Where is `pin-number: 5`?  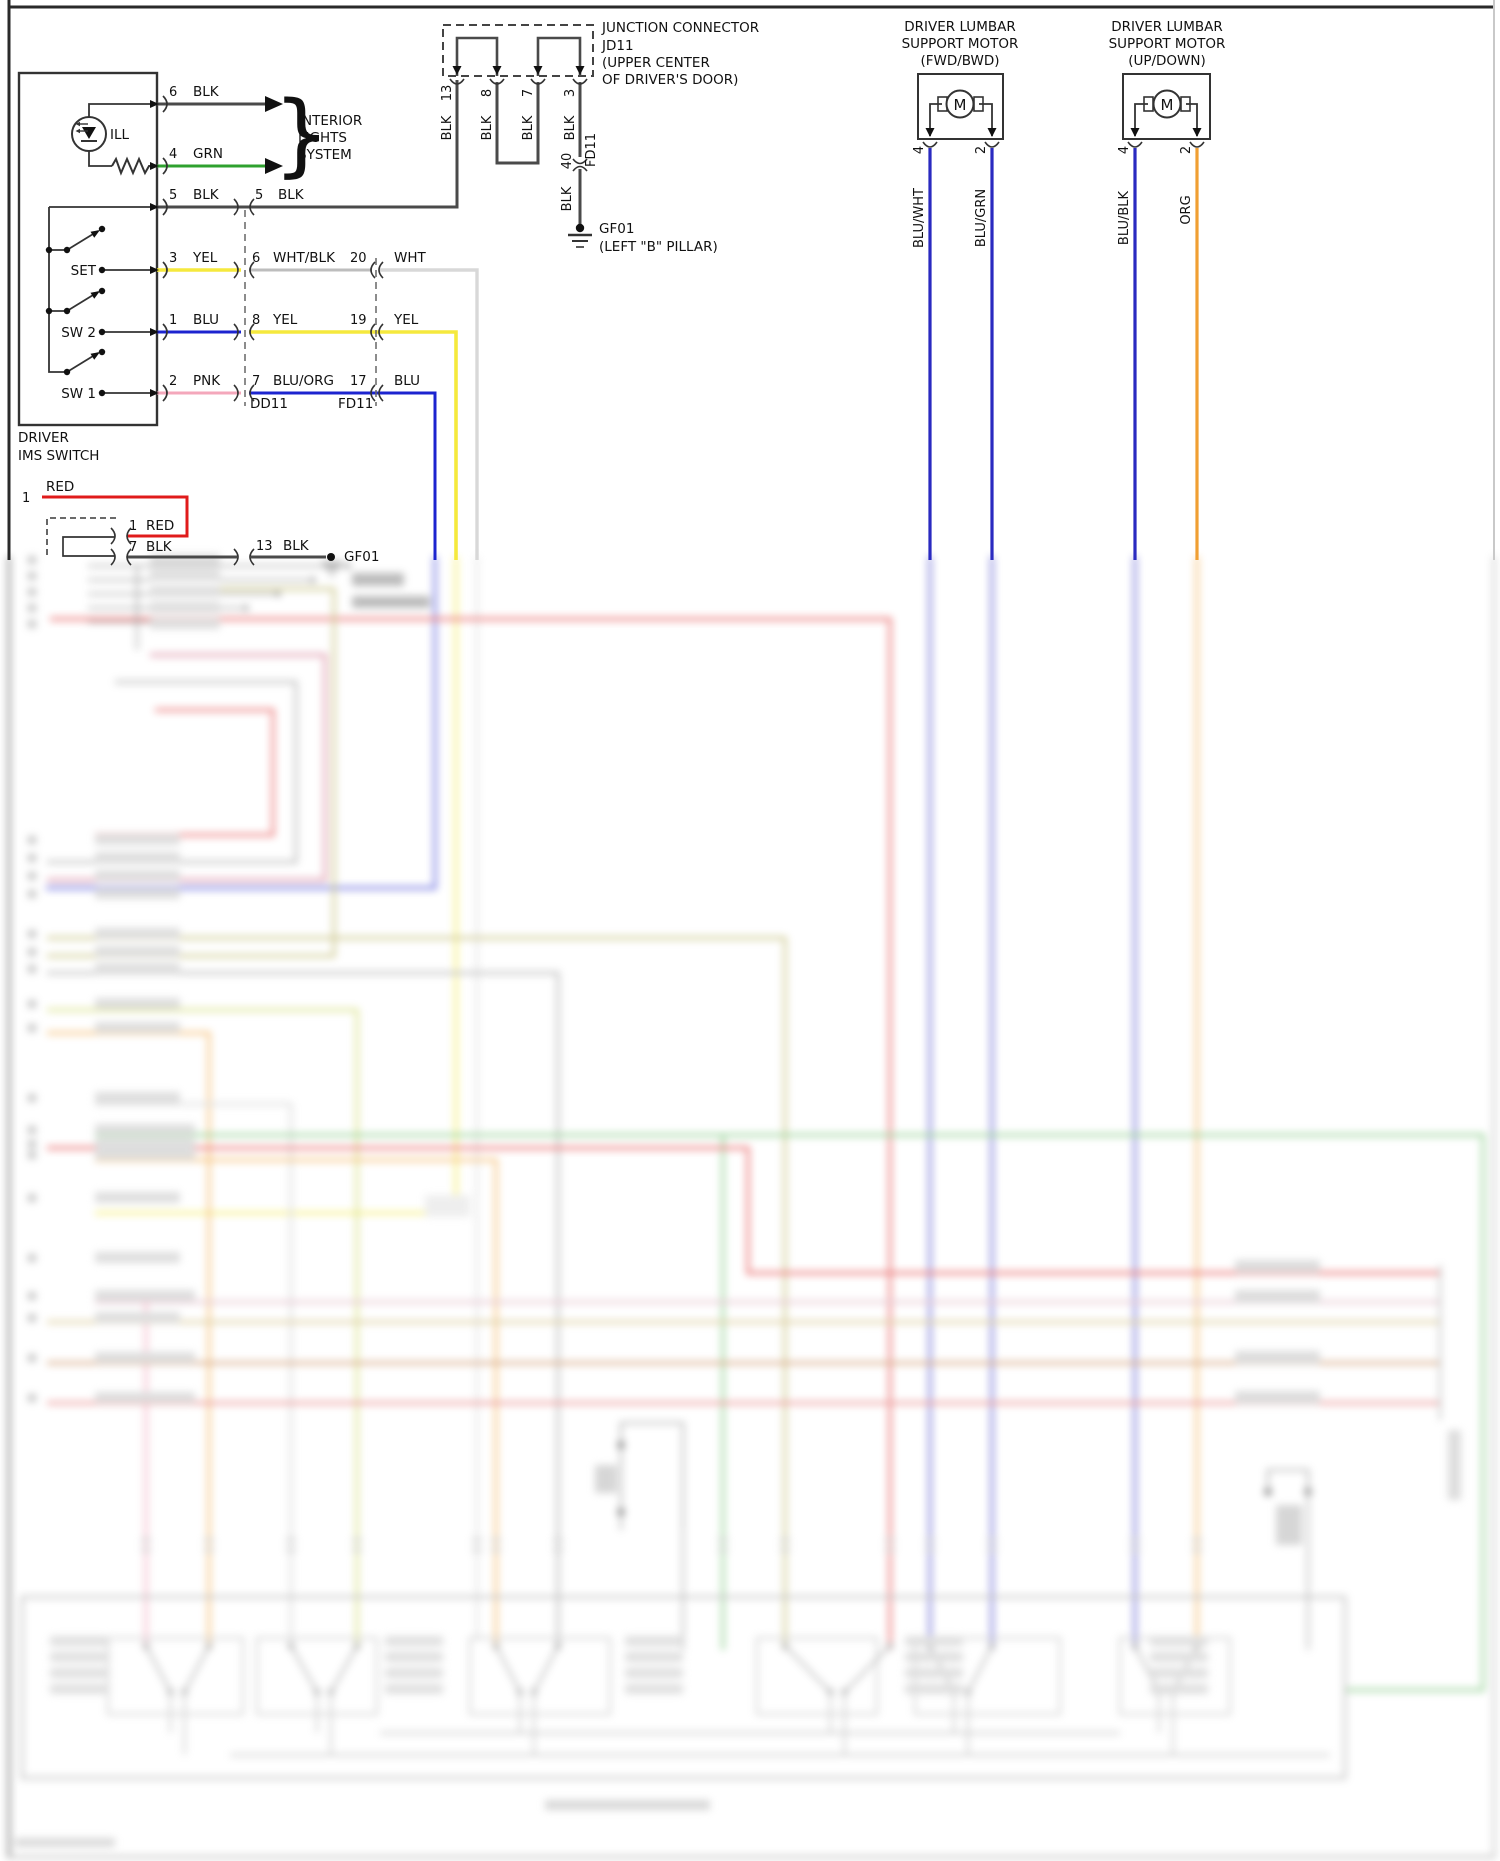
pin-number: 5 is located at coordinates (173, 195).